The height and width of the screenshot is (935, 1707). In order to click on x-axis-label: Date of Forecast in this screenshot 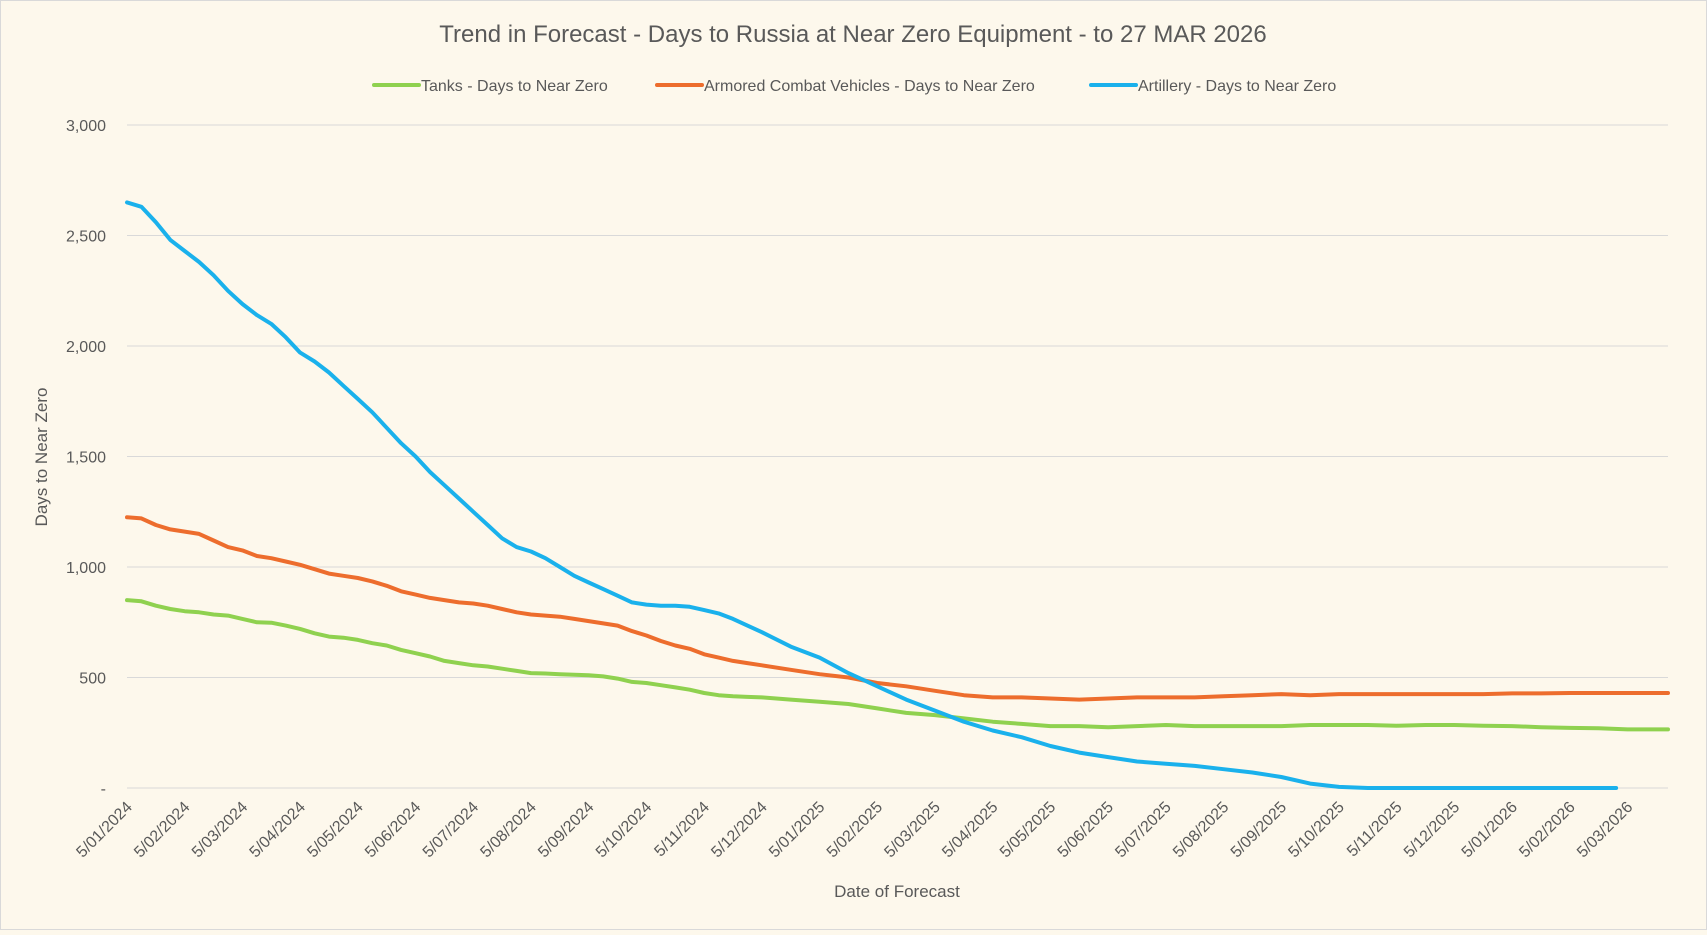, I will do `click(897, 891)`.